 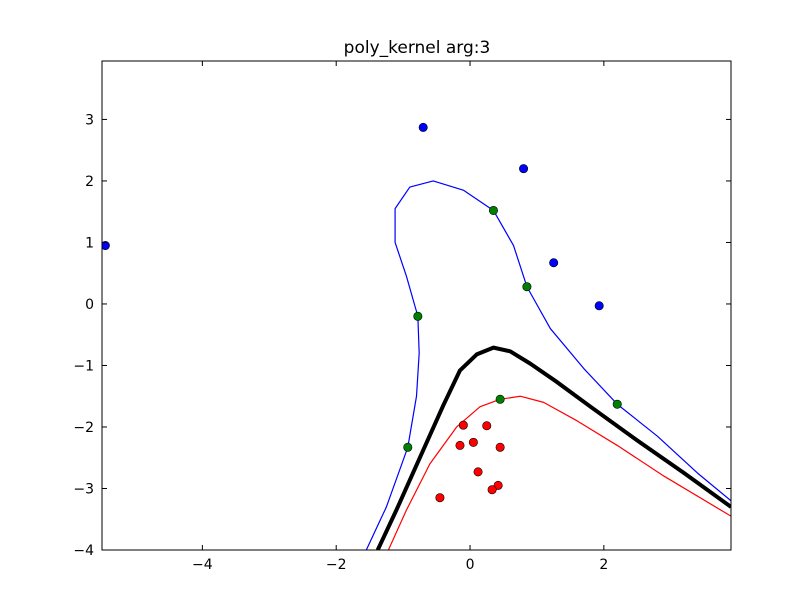 I want to click on chart-title: poly_kernel arg:3, so click(x=417, y=48).